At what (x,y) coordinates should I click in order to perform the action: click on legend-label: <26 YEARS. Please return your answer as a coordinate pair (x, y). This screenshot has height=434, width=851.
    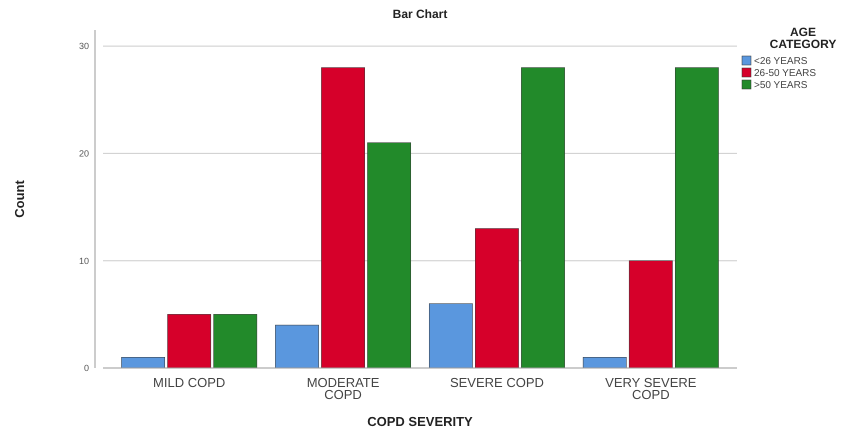
    Looking at the image, I should click on (781, 61).